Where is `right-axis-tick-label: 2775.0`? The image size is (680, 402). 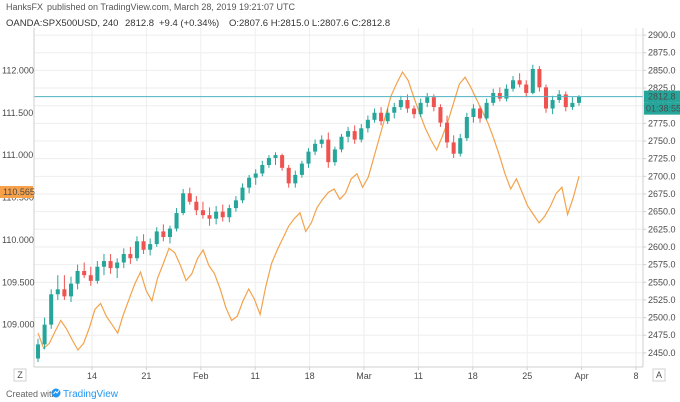
right-axis-tick-label: 2775.0 is located at coordinates (662, 123).